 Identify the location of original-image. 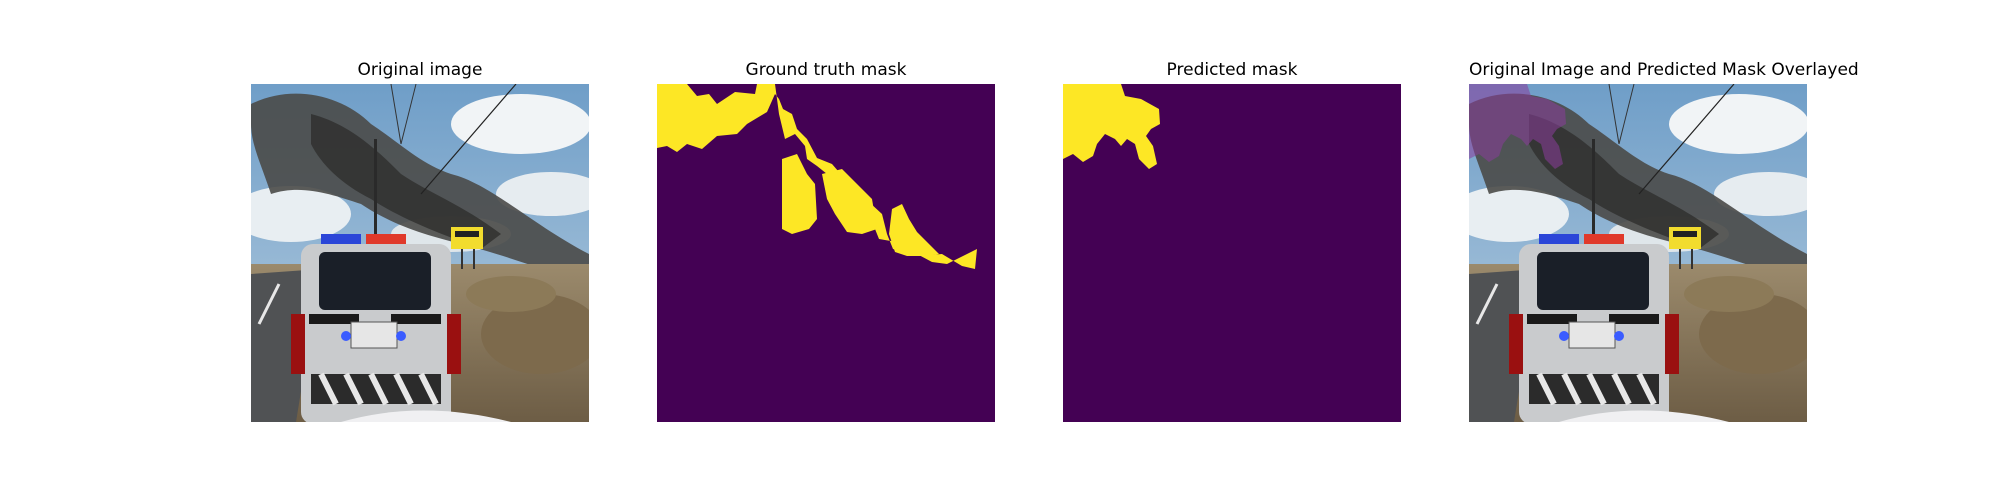
(420, 253).